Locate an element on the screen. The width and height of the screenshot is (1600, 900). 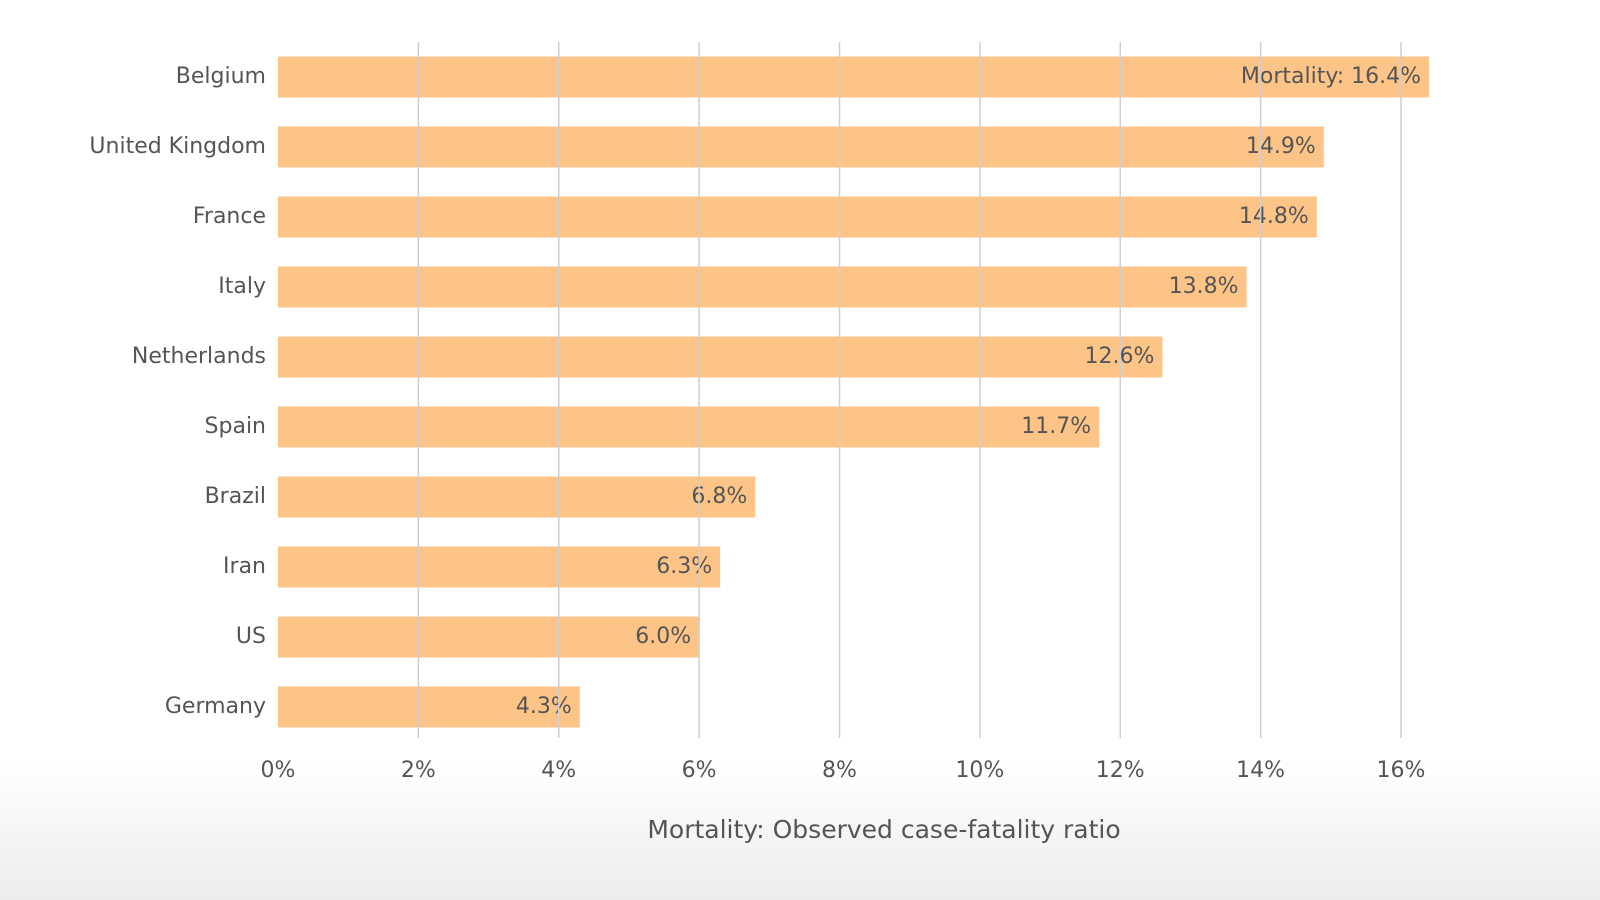
value-label: 6.0% is located at coordinates (663, 636).